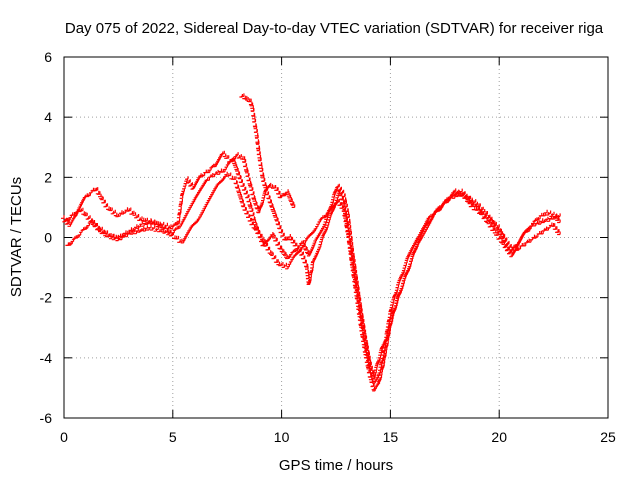 This screenshot has height=480, width=640. What do you see at coordinates (64, 437) in the screenshot?
I see `x-tick-label: 0` at bounding box center [64, 437].